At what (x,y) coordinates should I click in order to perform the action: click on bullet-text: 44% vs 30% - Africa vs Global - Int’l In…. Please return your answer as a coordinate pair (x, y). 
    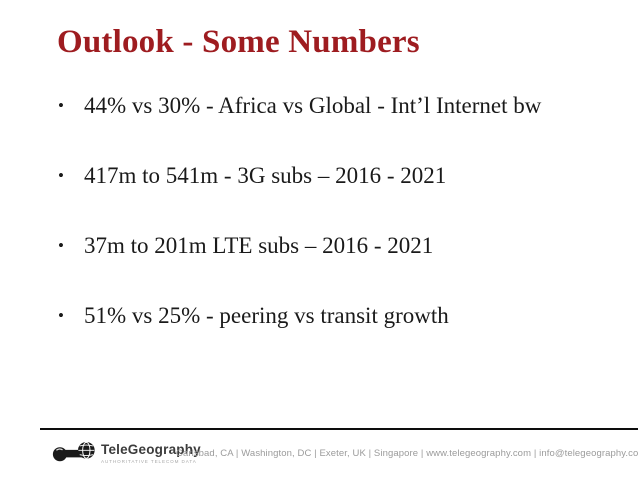
    Looking at the image, I should click on (313, 105).